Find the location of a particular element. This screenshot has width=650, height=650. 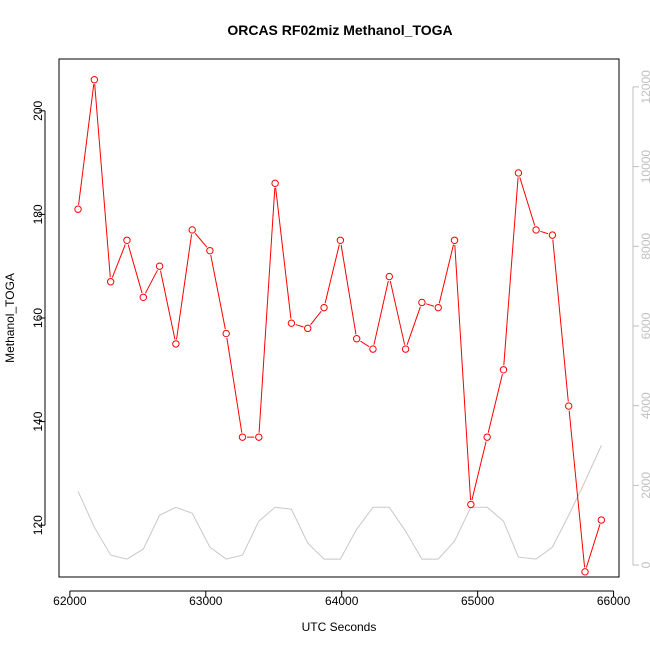

x-axis: 62000 63000 64000 65000 66000 is located at coordinates (342, 599).